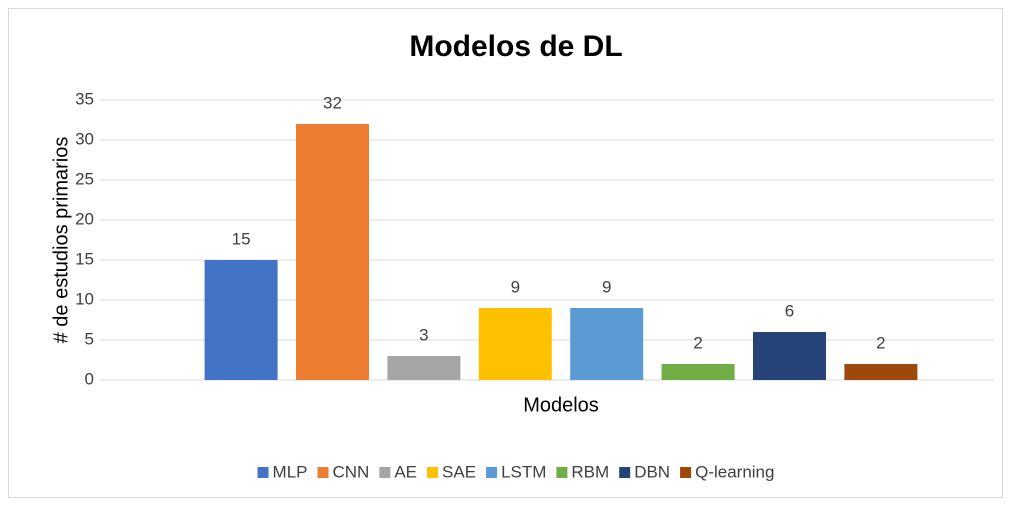 This screenshot has height=506, width=1011. I want to click on y-tick-label: 15, so click(84, 258).